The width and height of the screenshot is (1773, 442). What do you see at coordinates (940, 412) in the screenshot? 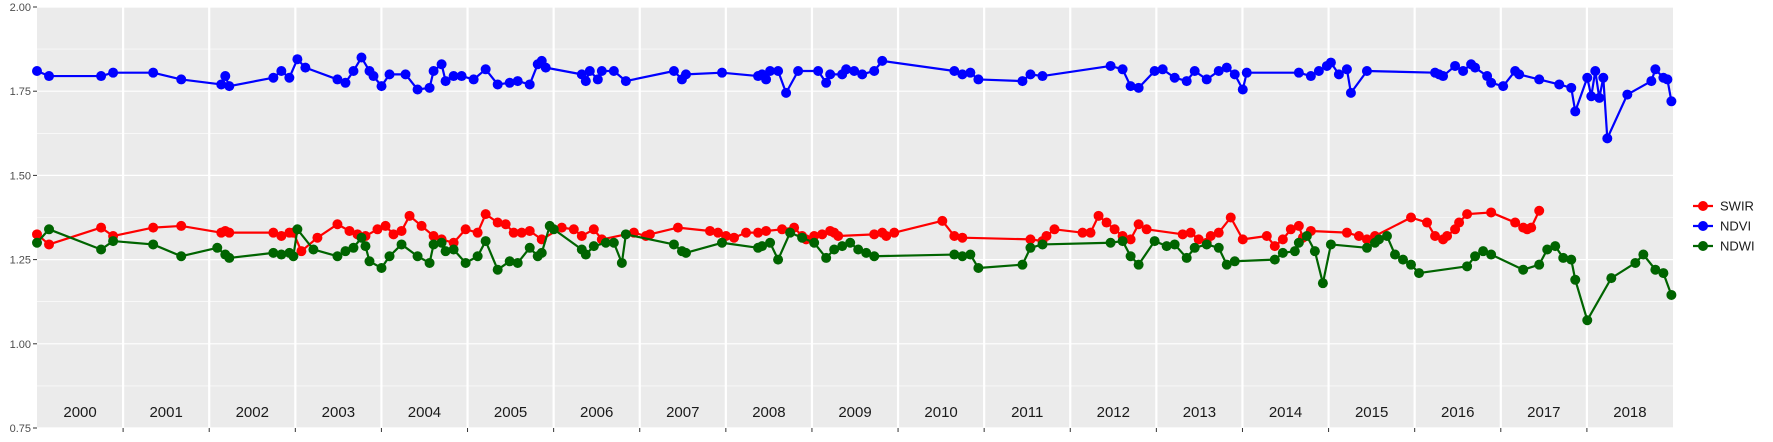
I see `year-label-2010: 2010` at bounding box center [940, 412].